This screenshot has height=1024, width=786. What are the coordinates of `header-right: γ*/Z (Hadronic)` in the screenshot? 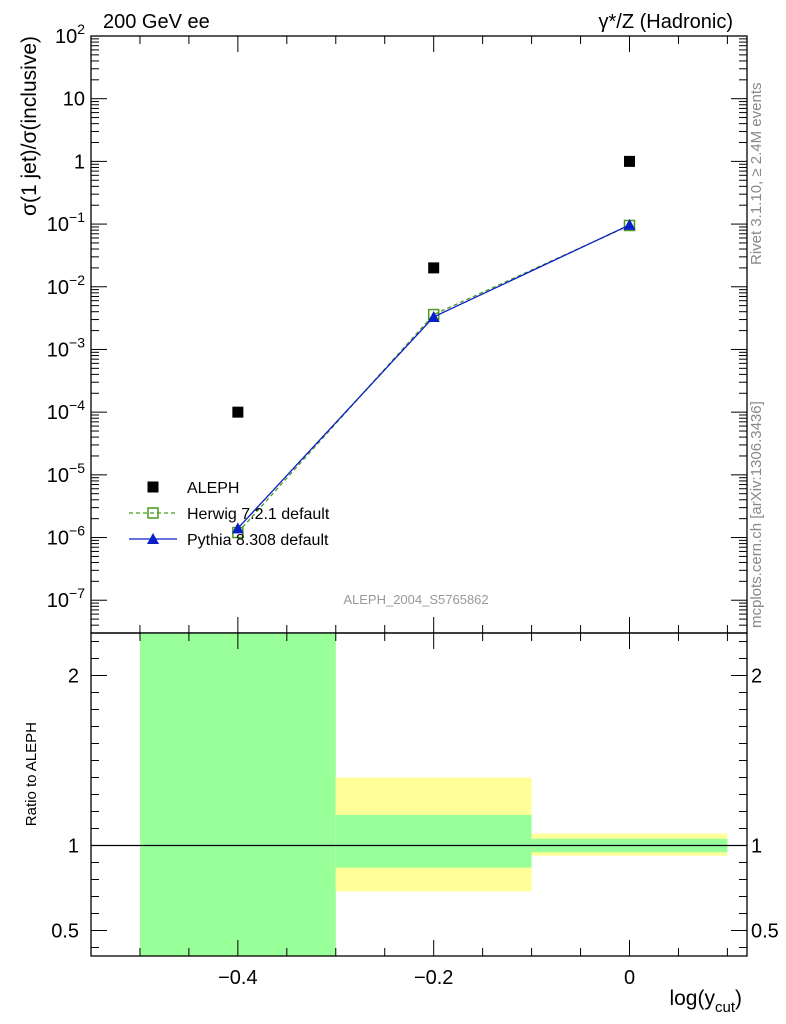 It's located at (666, 22).